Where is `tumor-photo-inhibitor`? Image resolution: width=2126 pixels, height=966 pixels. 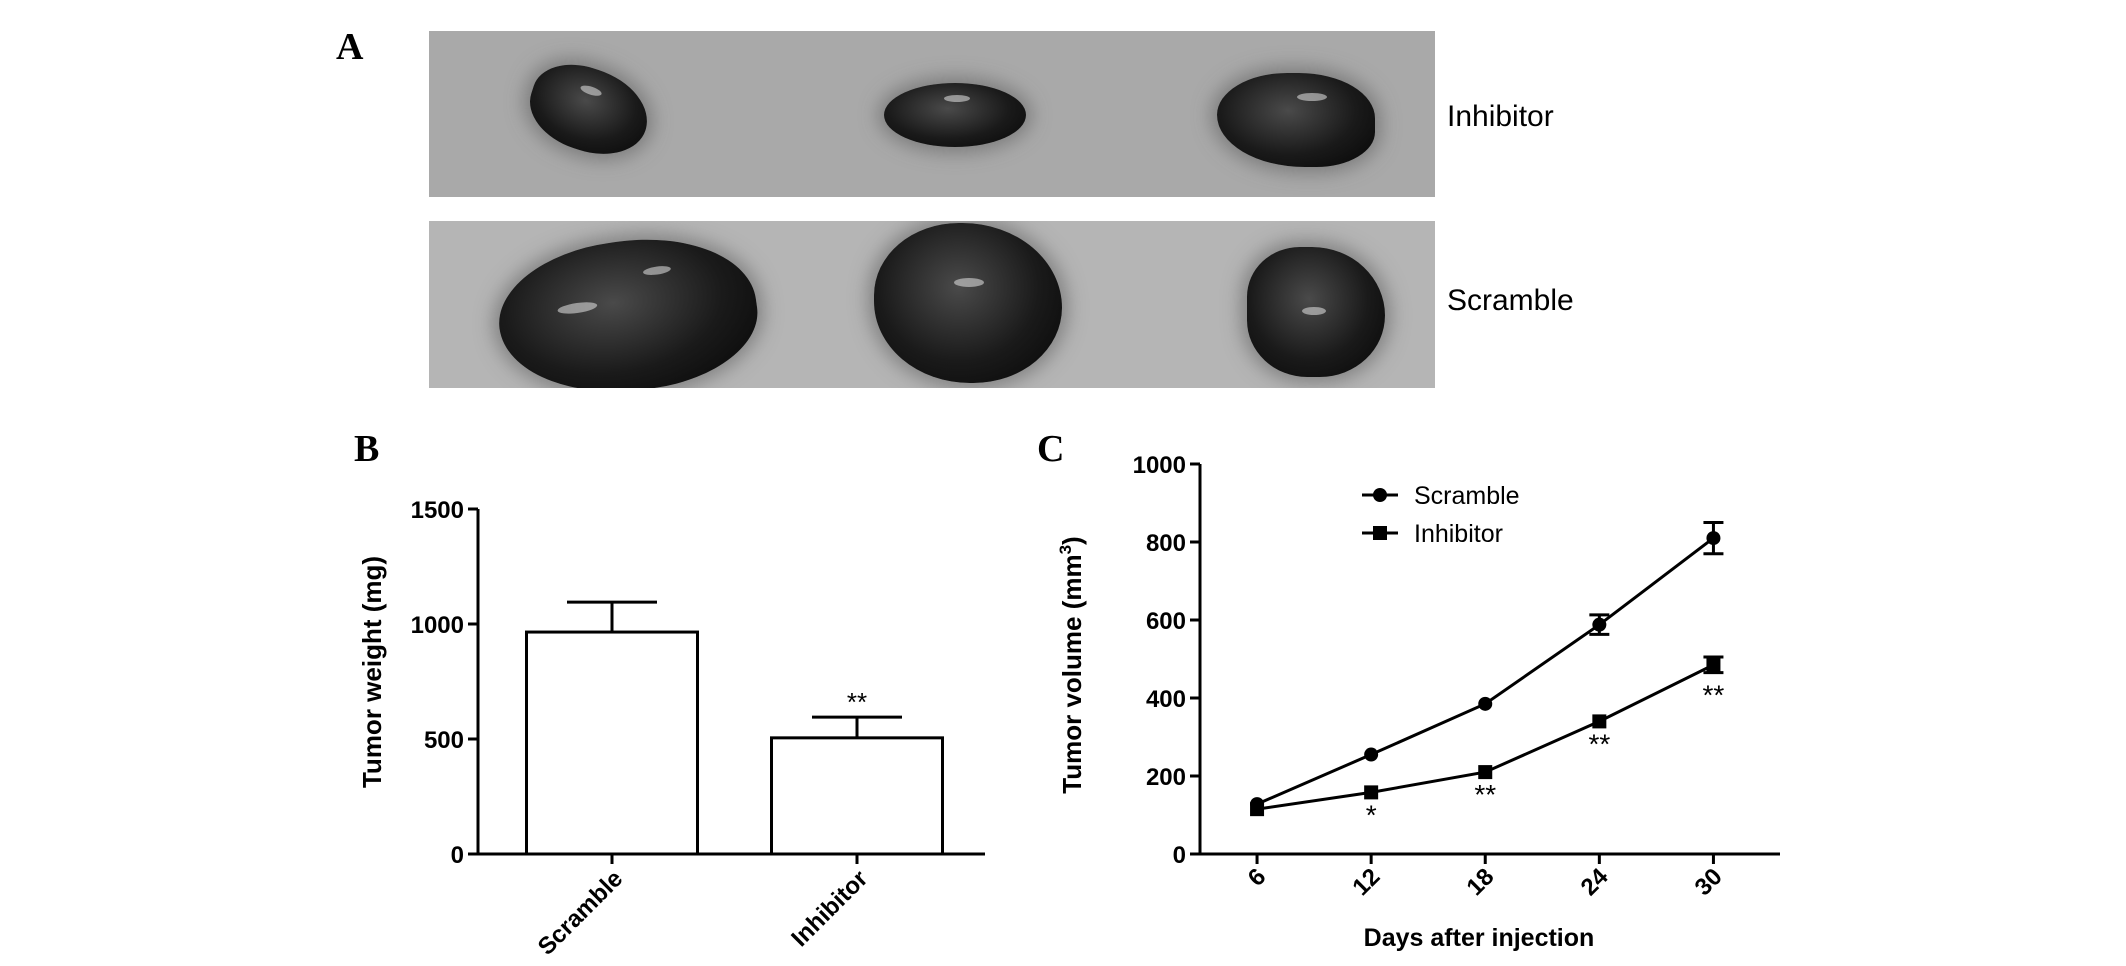
tumor-photo-inhibitor is located at coordinates (932, 114).